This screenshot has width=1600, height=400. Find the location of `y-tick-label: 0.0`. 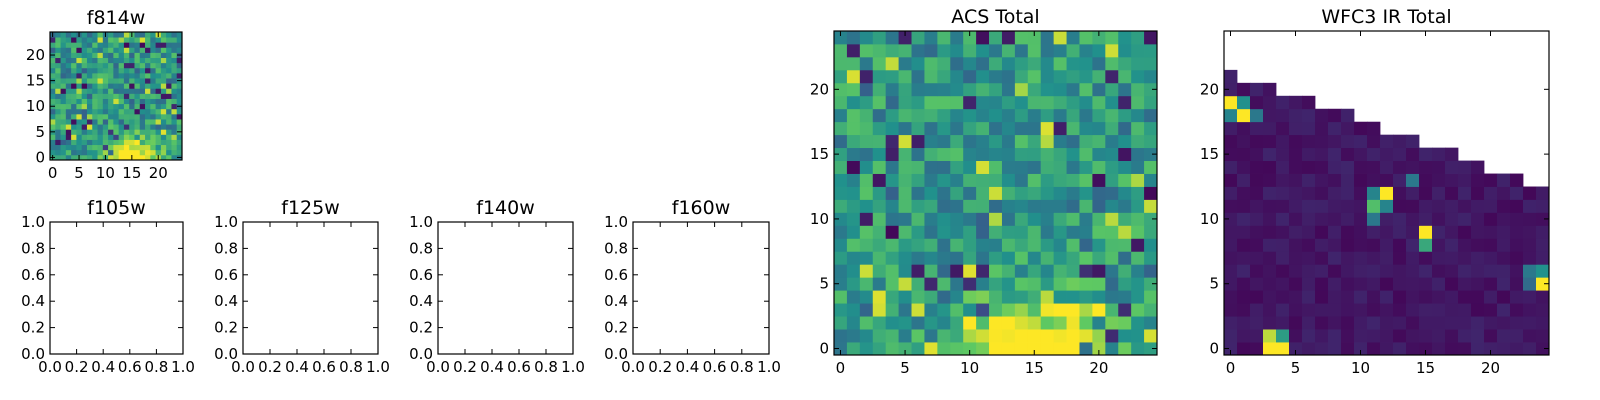

y-tick-label: 0.0 is located at coordinates (421, 354).